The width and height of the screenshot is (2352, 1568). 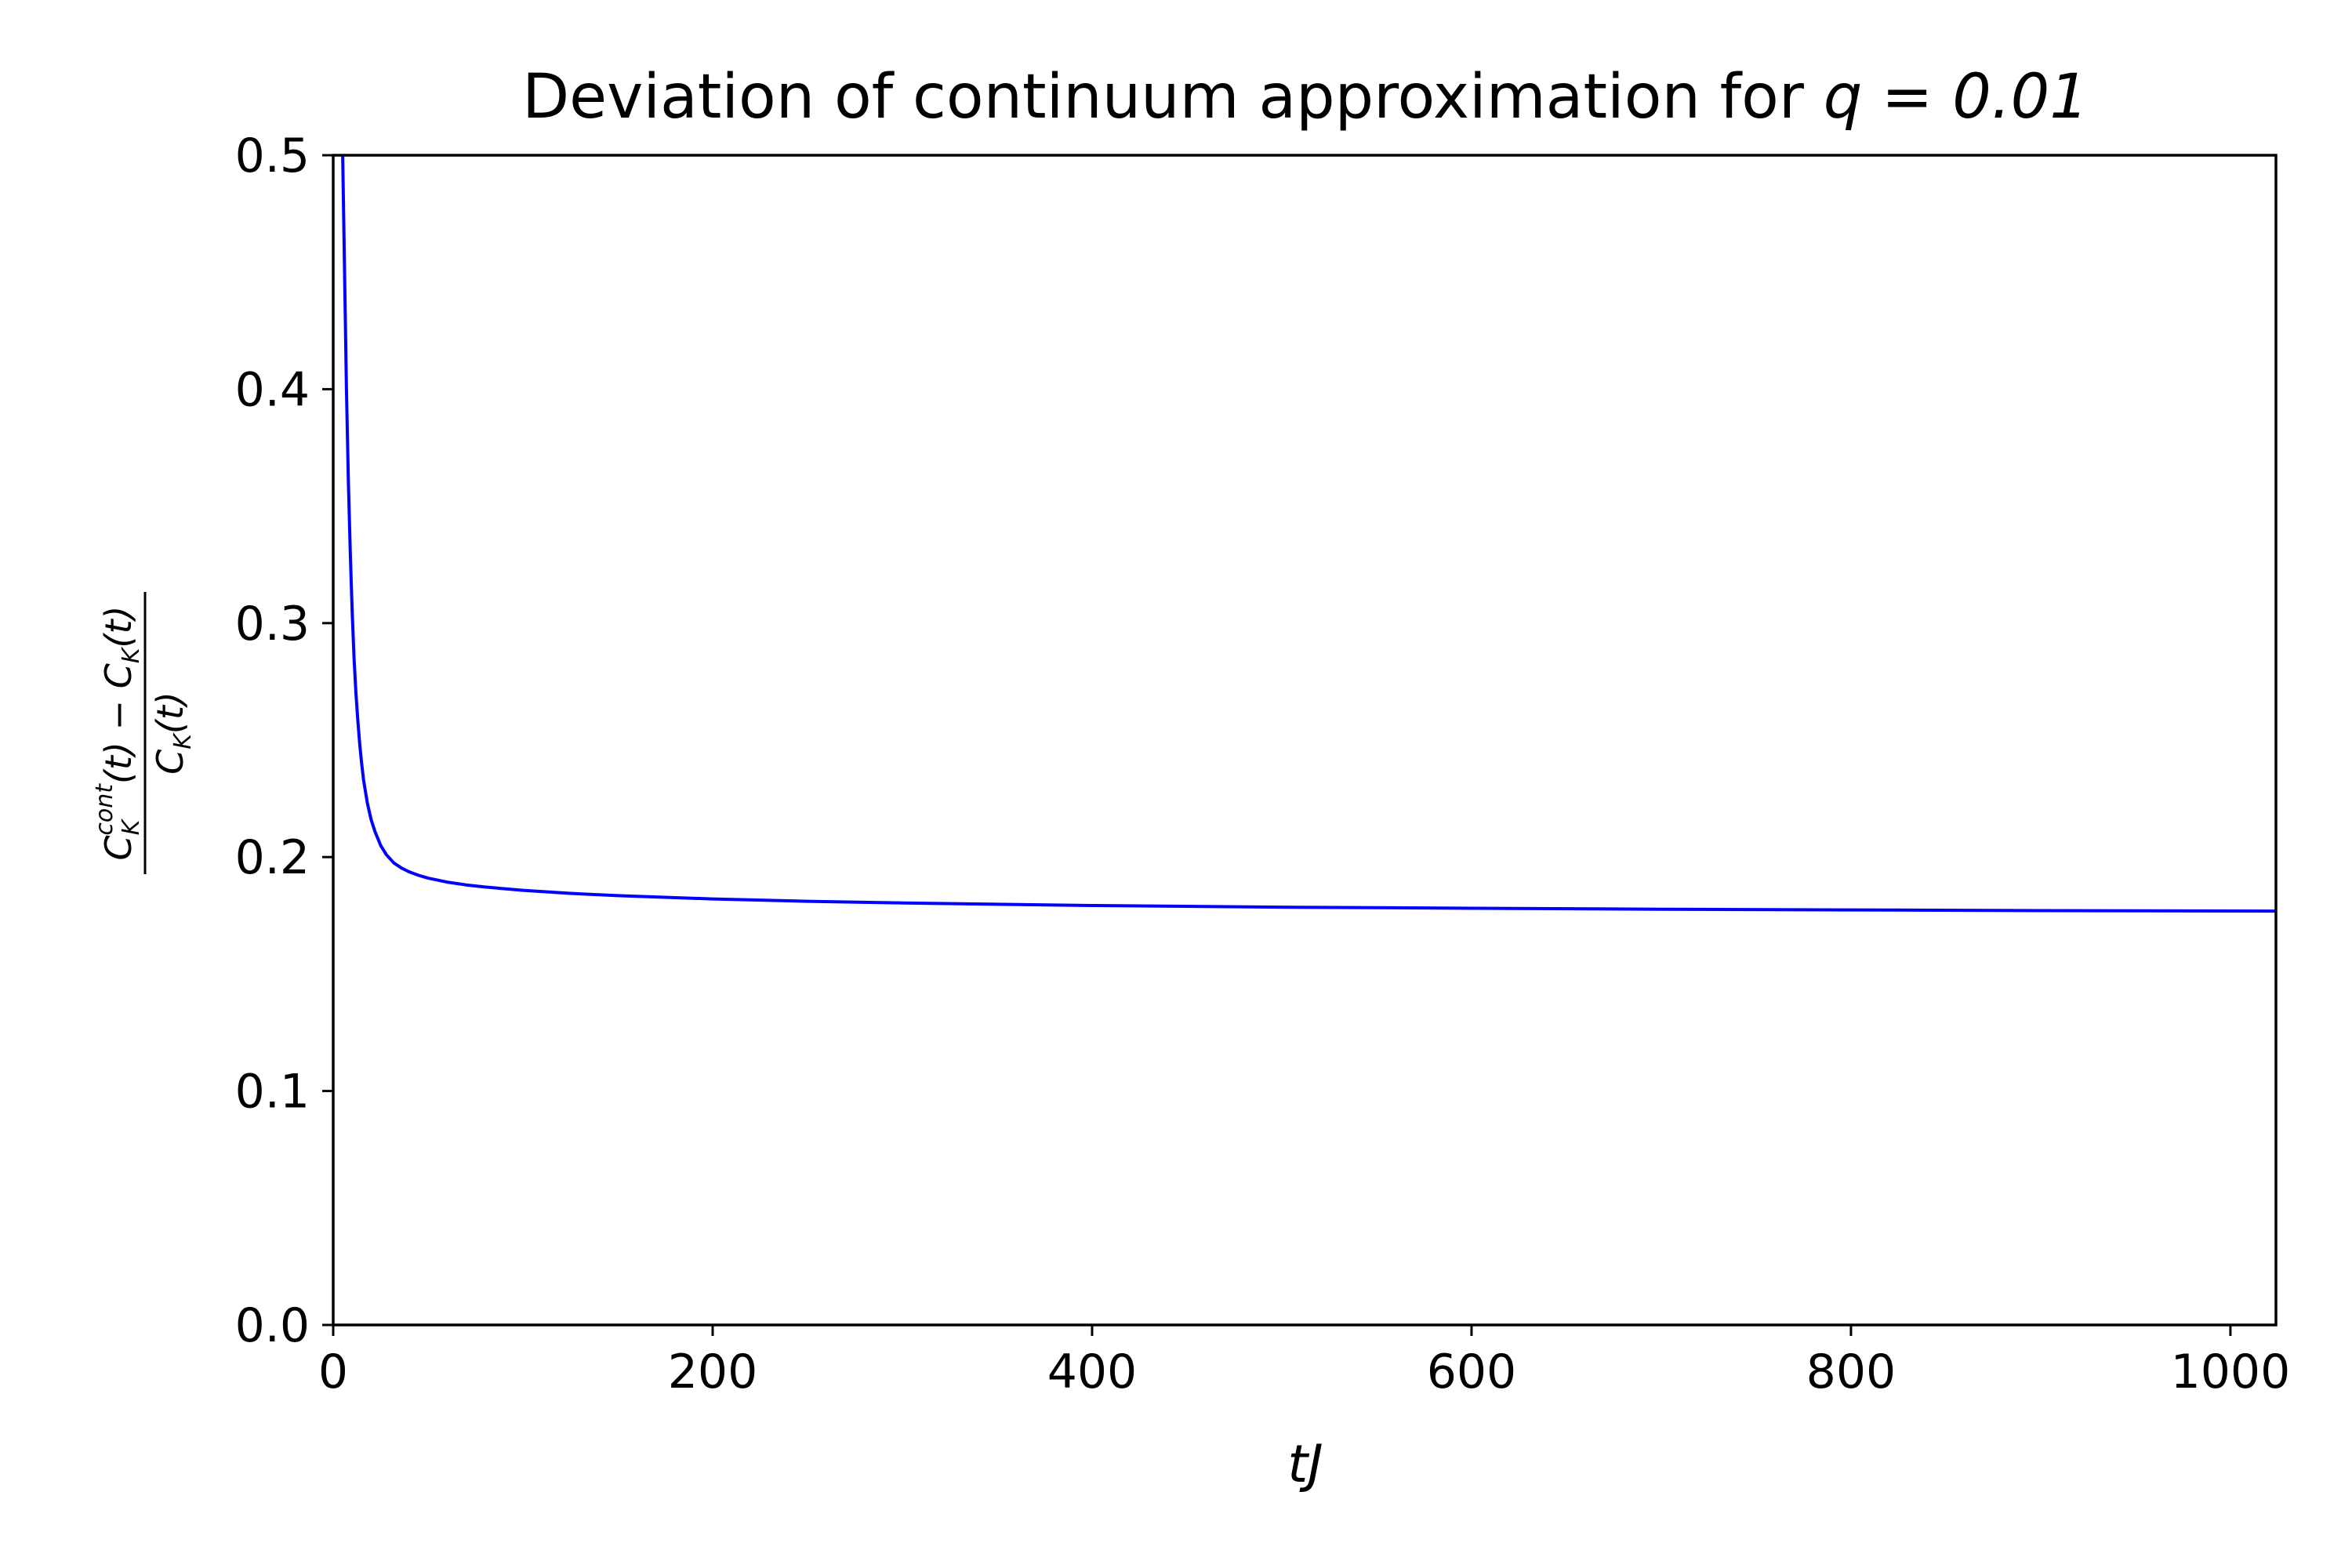 What do you see at coordinates (272, 857) in the screenshot?
I see `y-tick-label-2: 0.2` at bounding box center [272, 857].